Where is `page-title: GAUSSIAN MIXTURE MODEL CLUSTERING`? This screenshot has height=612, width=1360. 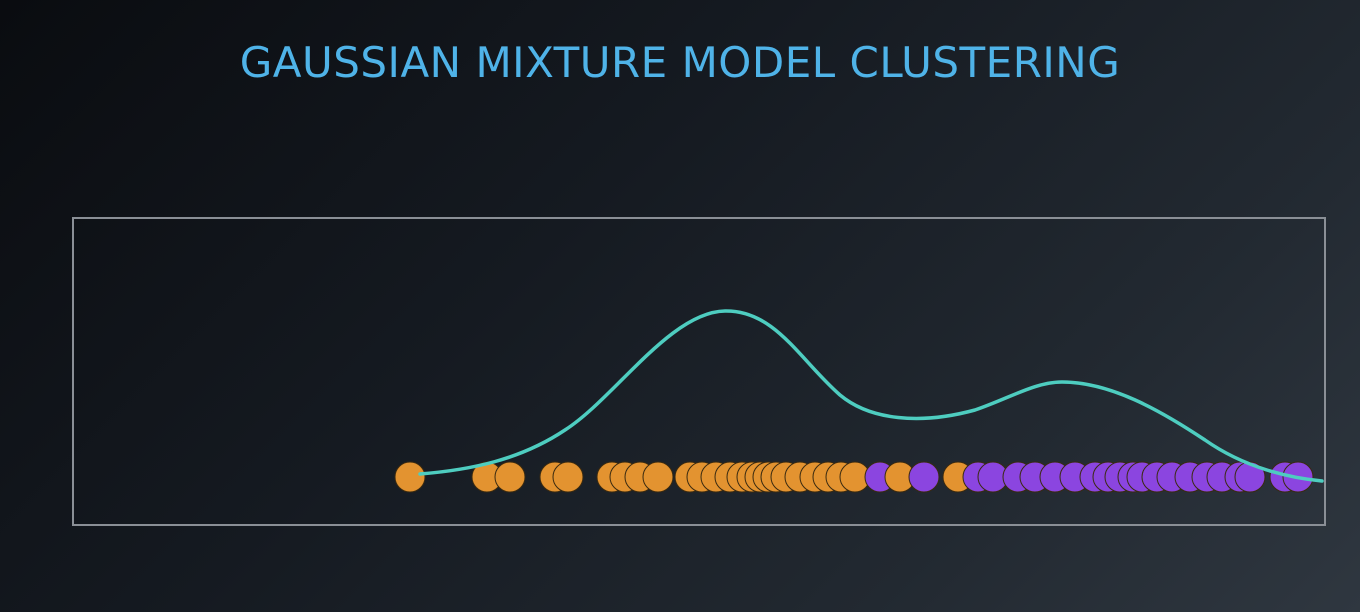
page-title: GAUSSIAN MIXTURE MODEL CLUSTERING is located at coordinates (680, 62).